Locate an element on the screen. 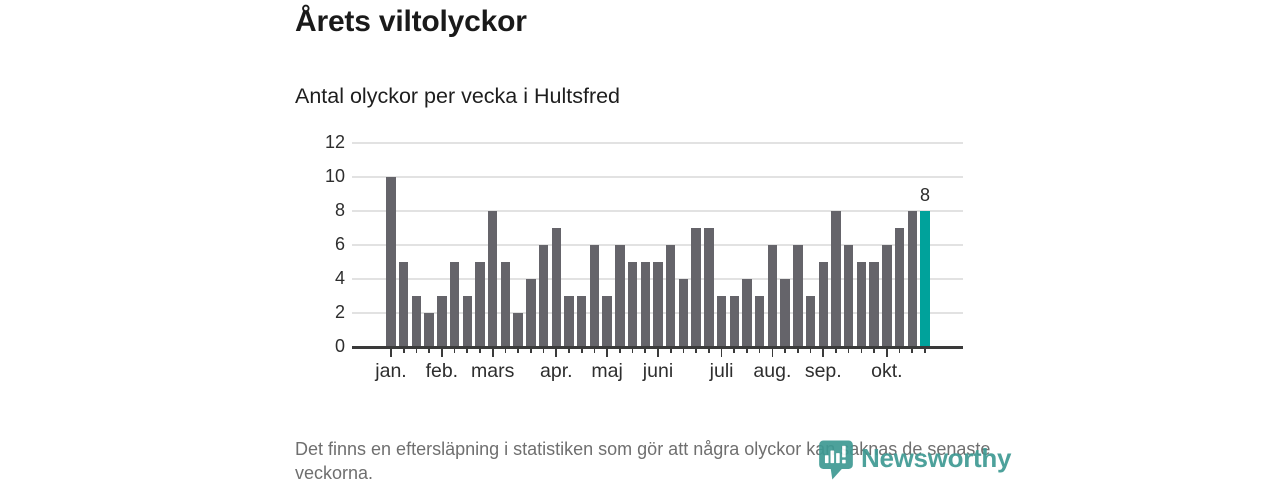 The image size is (1280, 480). y-axis-label-10: 10 is located at coordinates (334, 176).